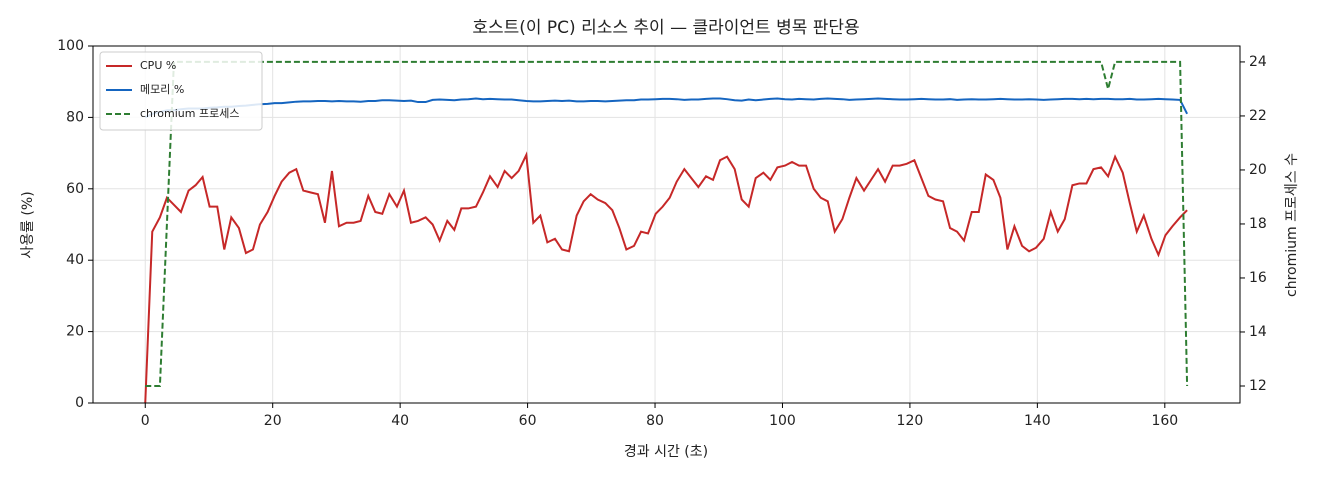 The width and height of the screenshot is (1320, 480). I want to click on legend-label: CPU %, so click(158, 65).